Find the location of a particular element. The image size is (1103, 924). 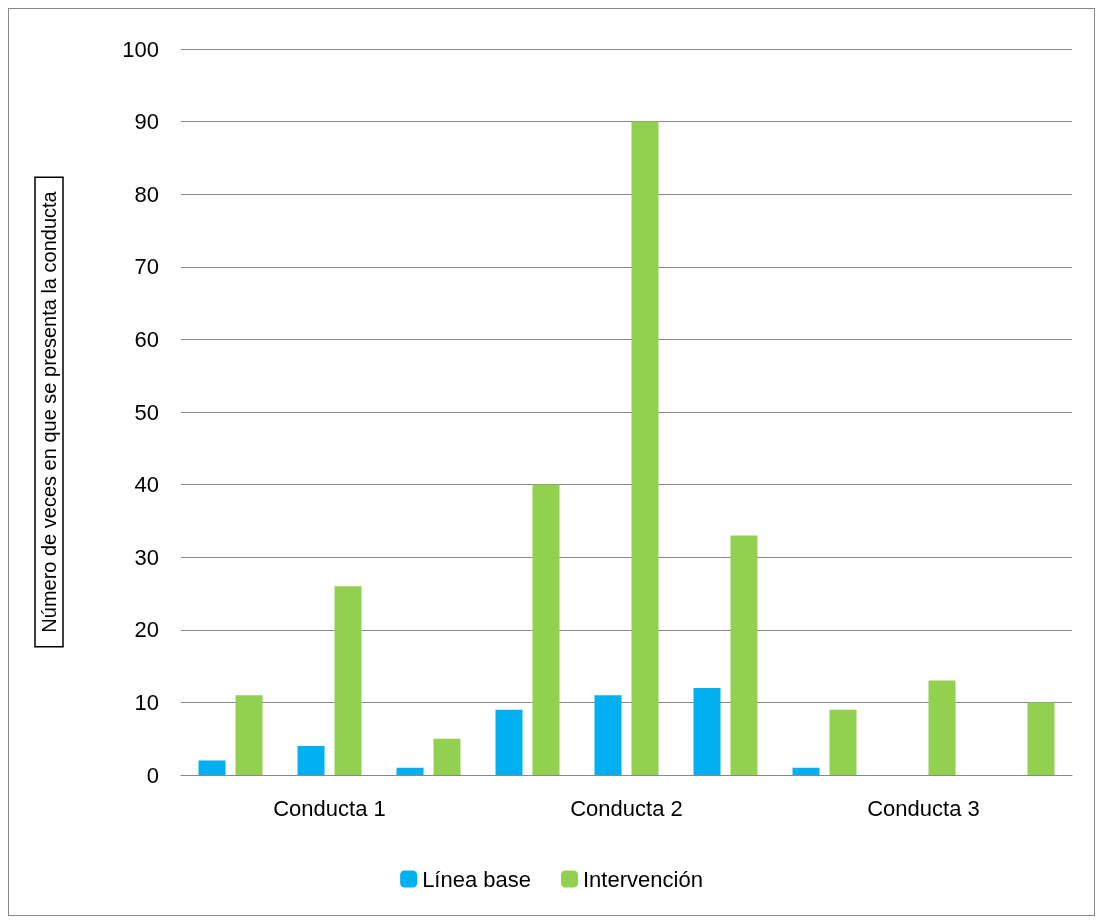

y-tick-label: 0 is located at coordinates (152, 775).